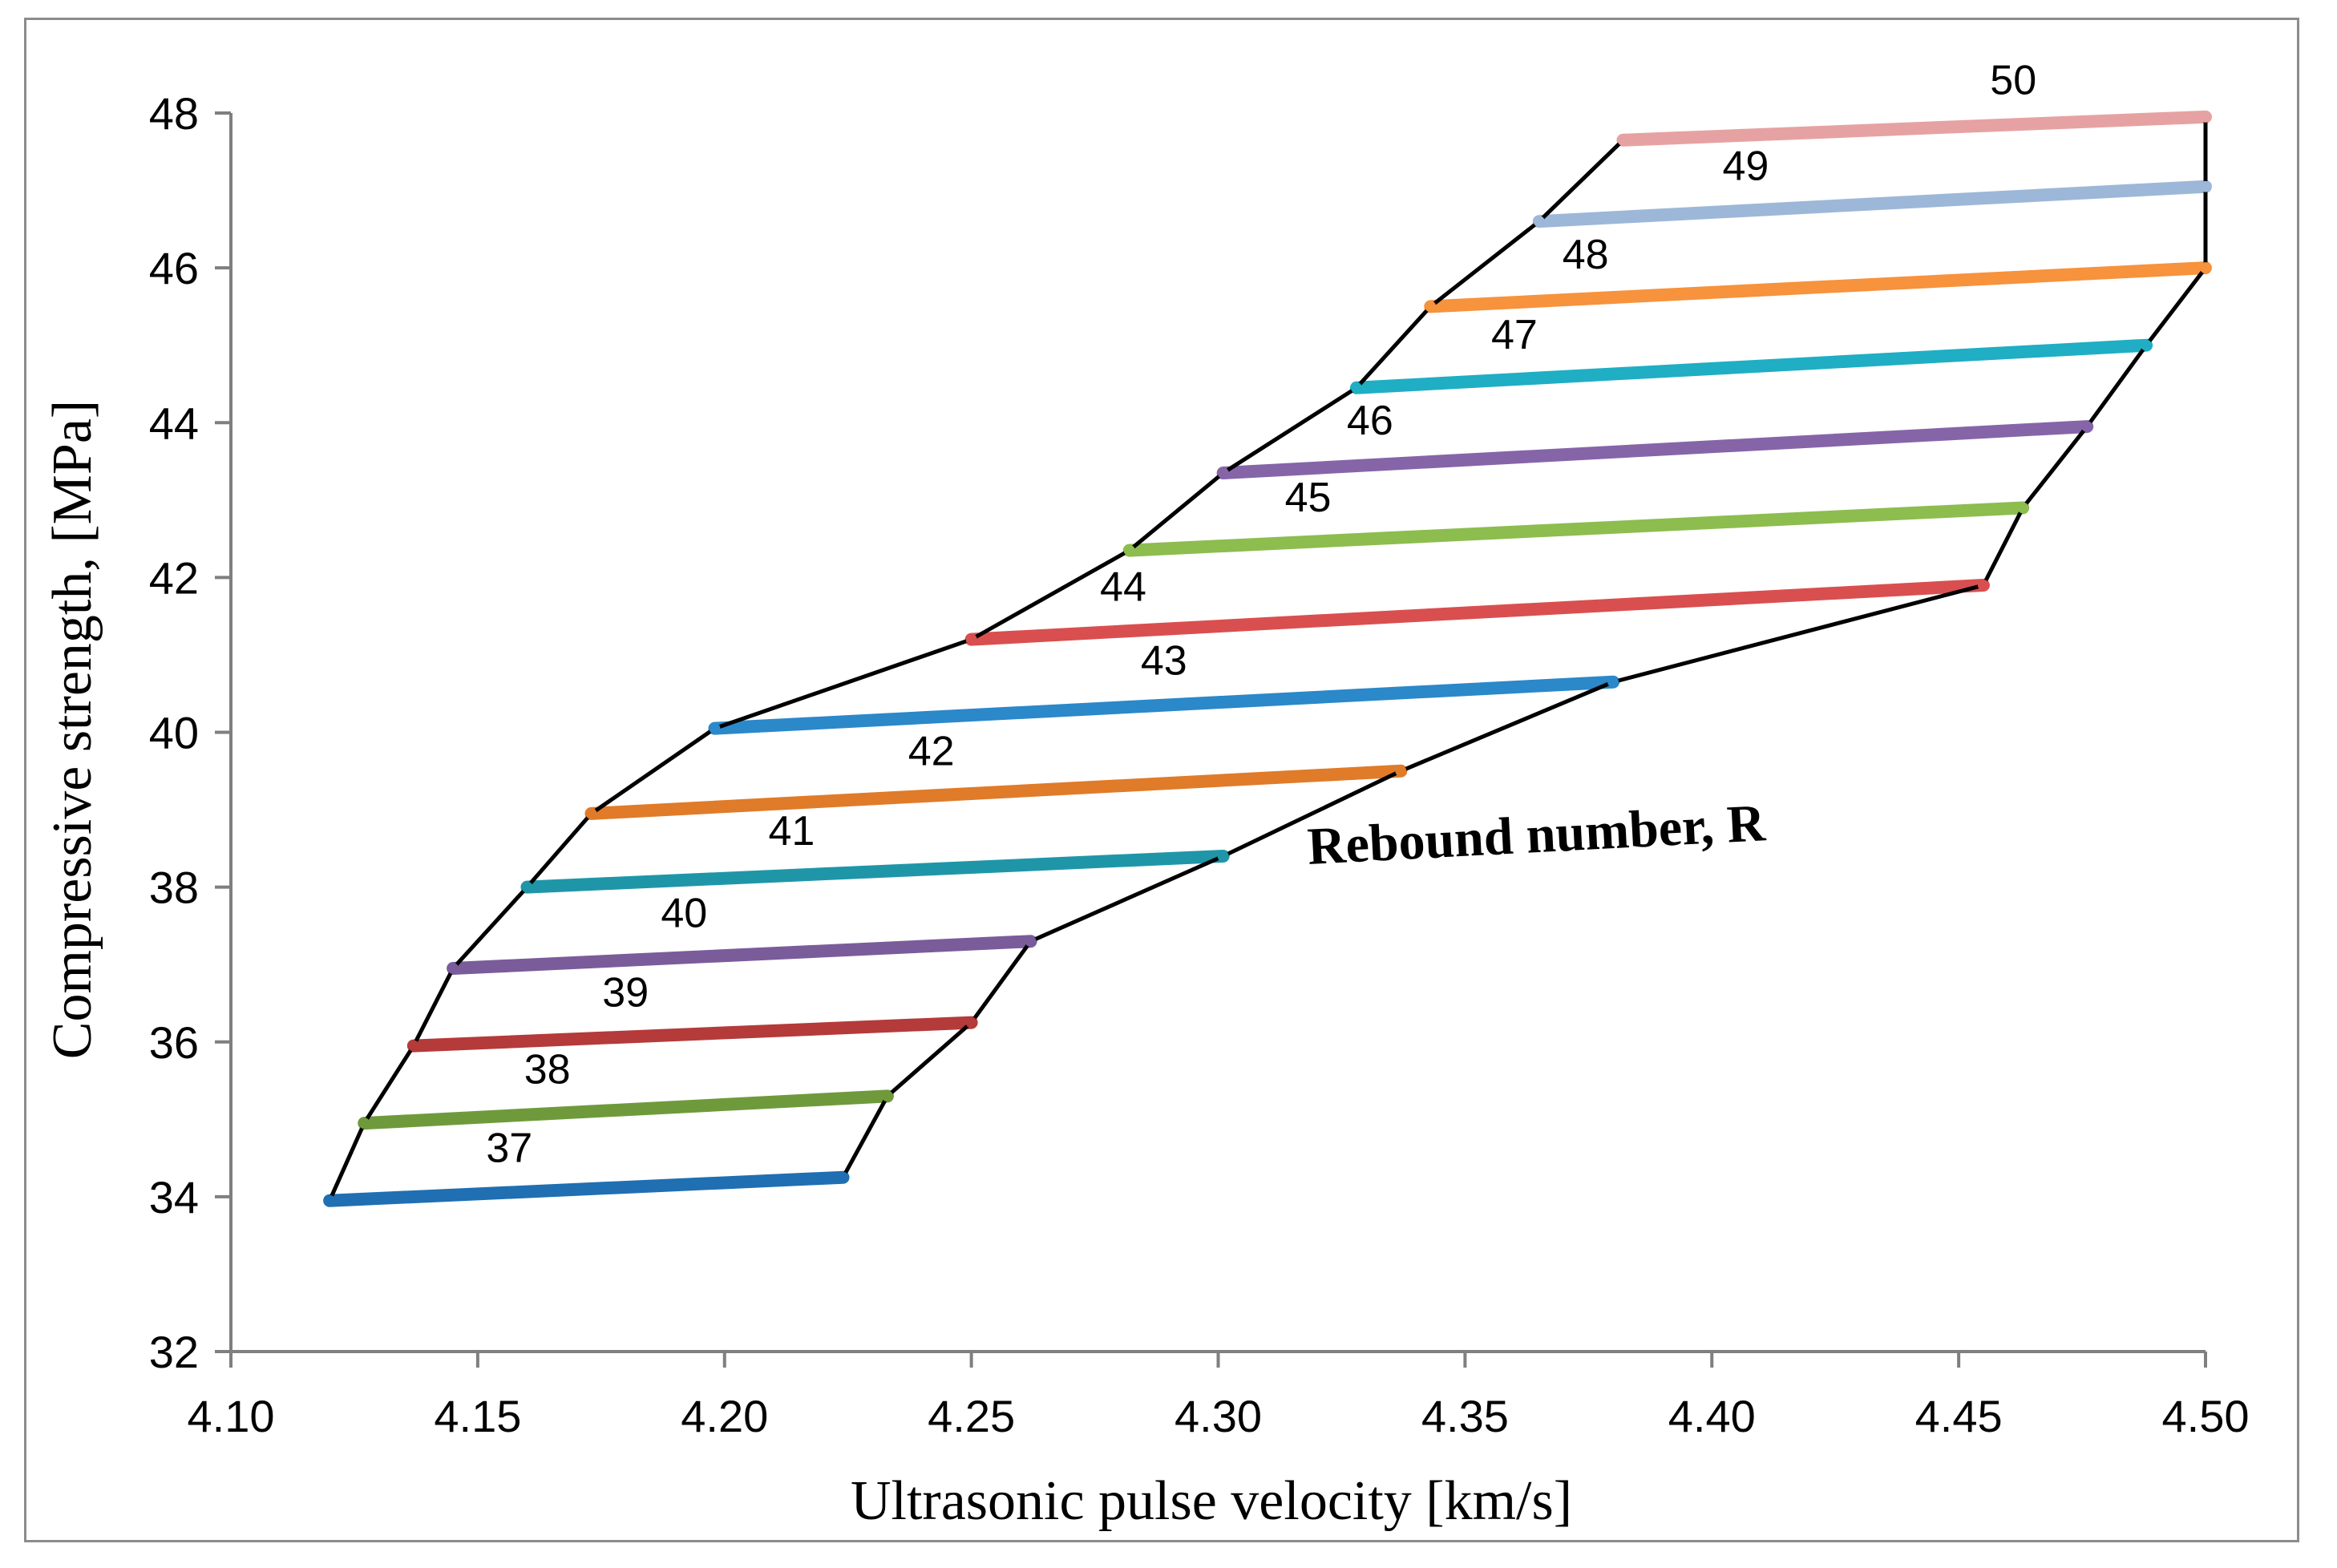 The height and width of the screenshot is (1568, 2337). Describe the element at coordinates (231, 1416) in the screenshot. I see `x-tick-label: 4.10` at that location.